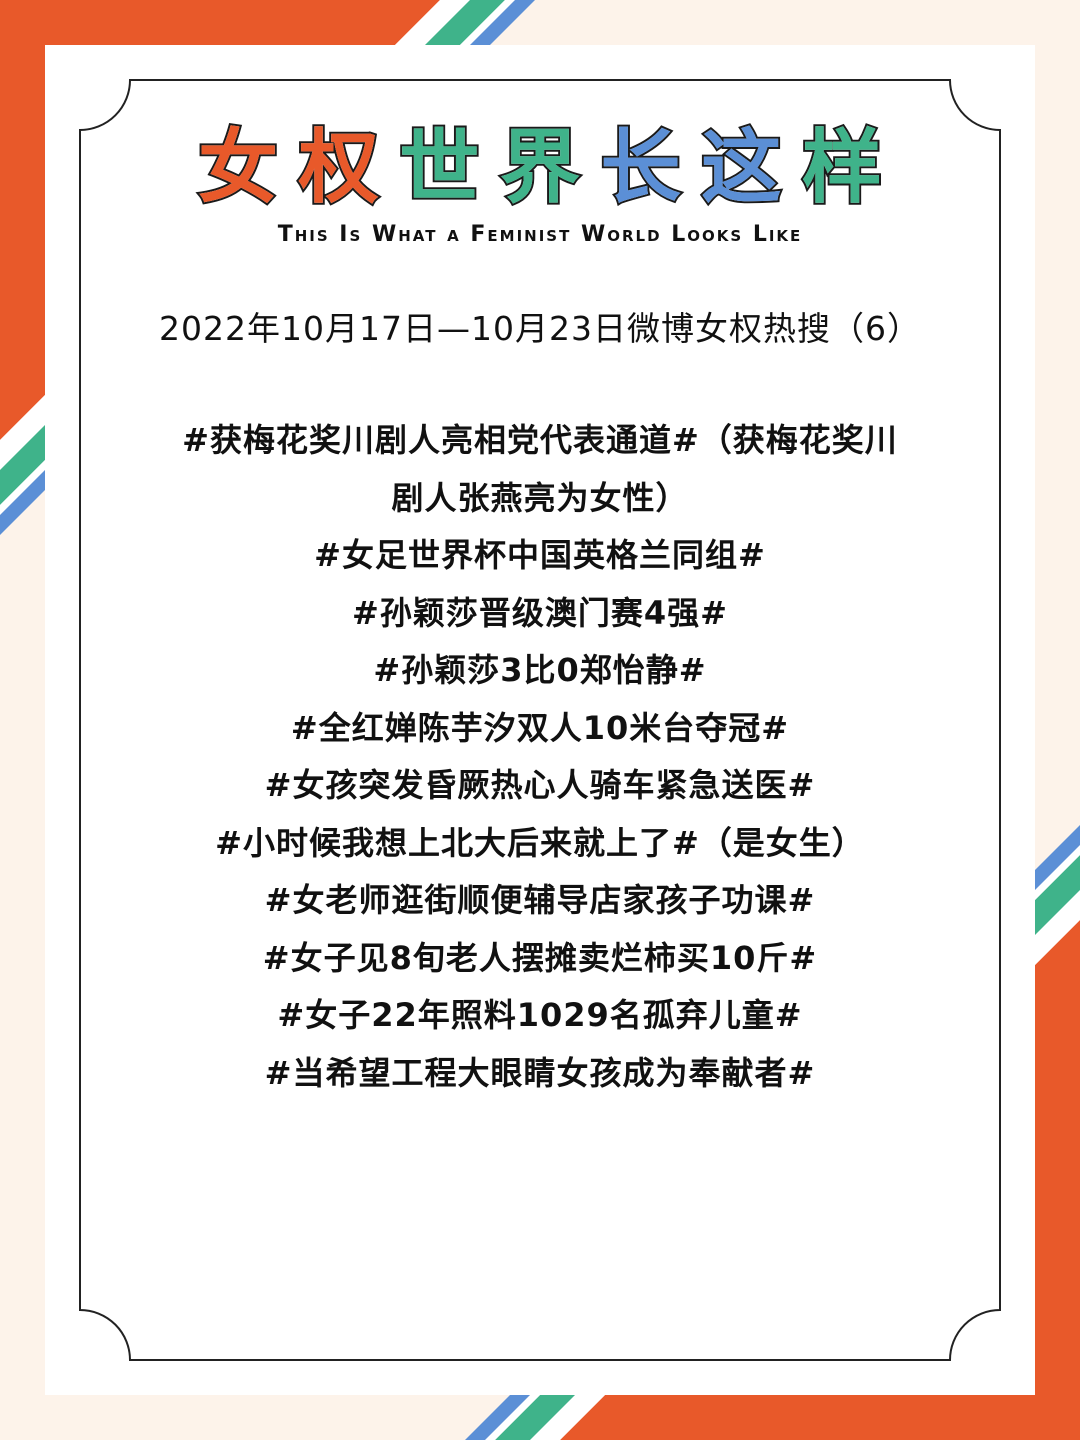 This screenshot has height=1440, width=1080. I want to click on subtitle: This Is What a Feminist World Looks Like, so click(540, 234).